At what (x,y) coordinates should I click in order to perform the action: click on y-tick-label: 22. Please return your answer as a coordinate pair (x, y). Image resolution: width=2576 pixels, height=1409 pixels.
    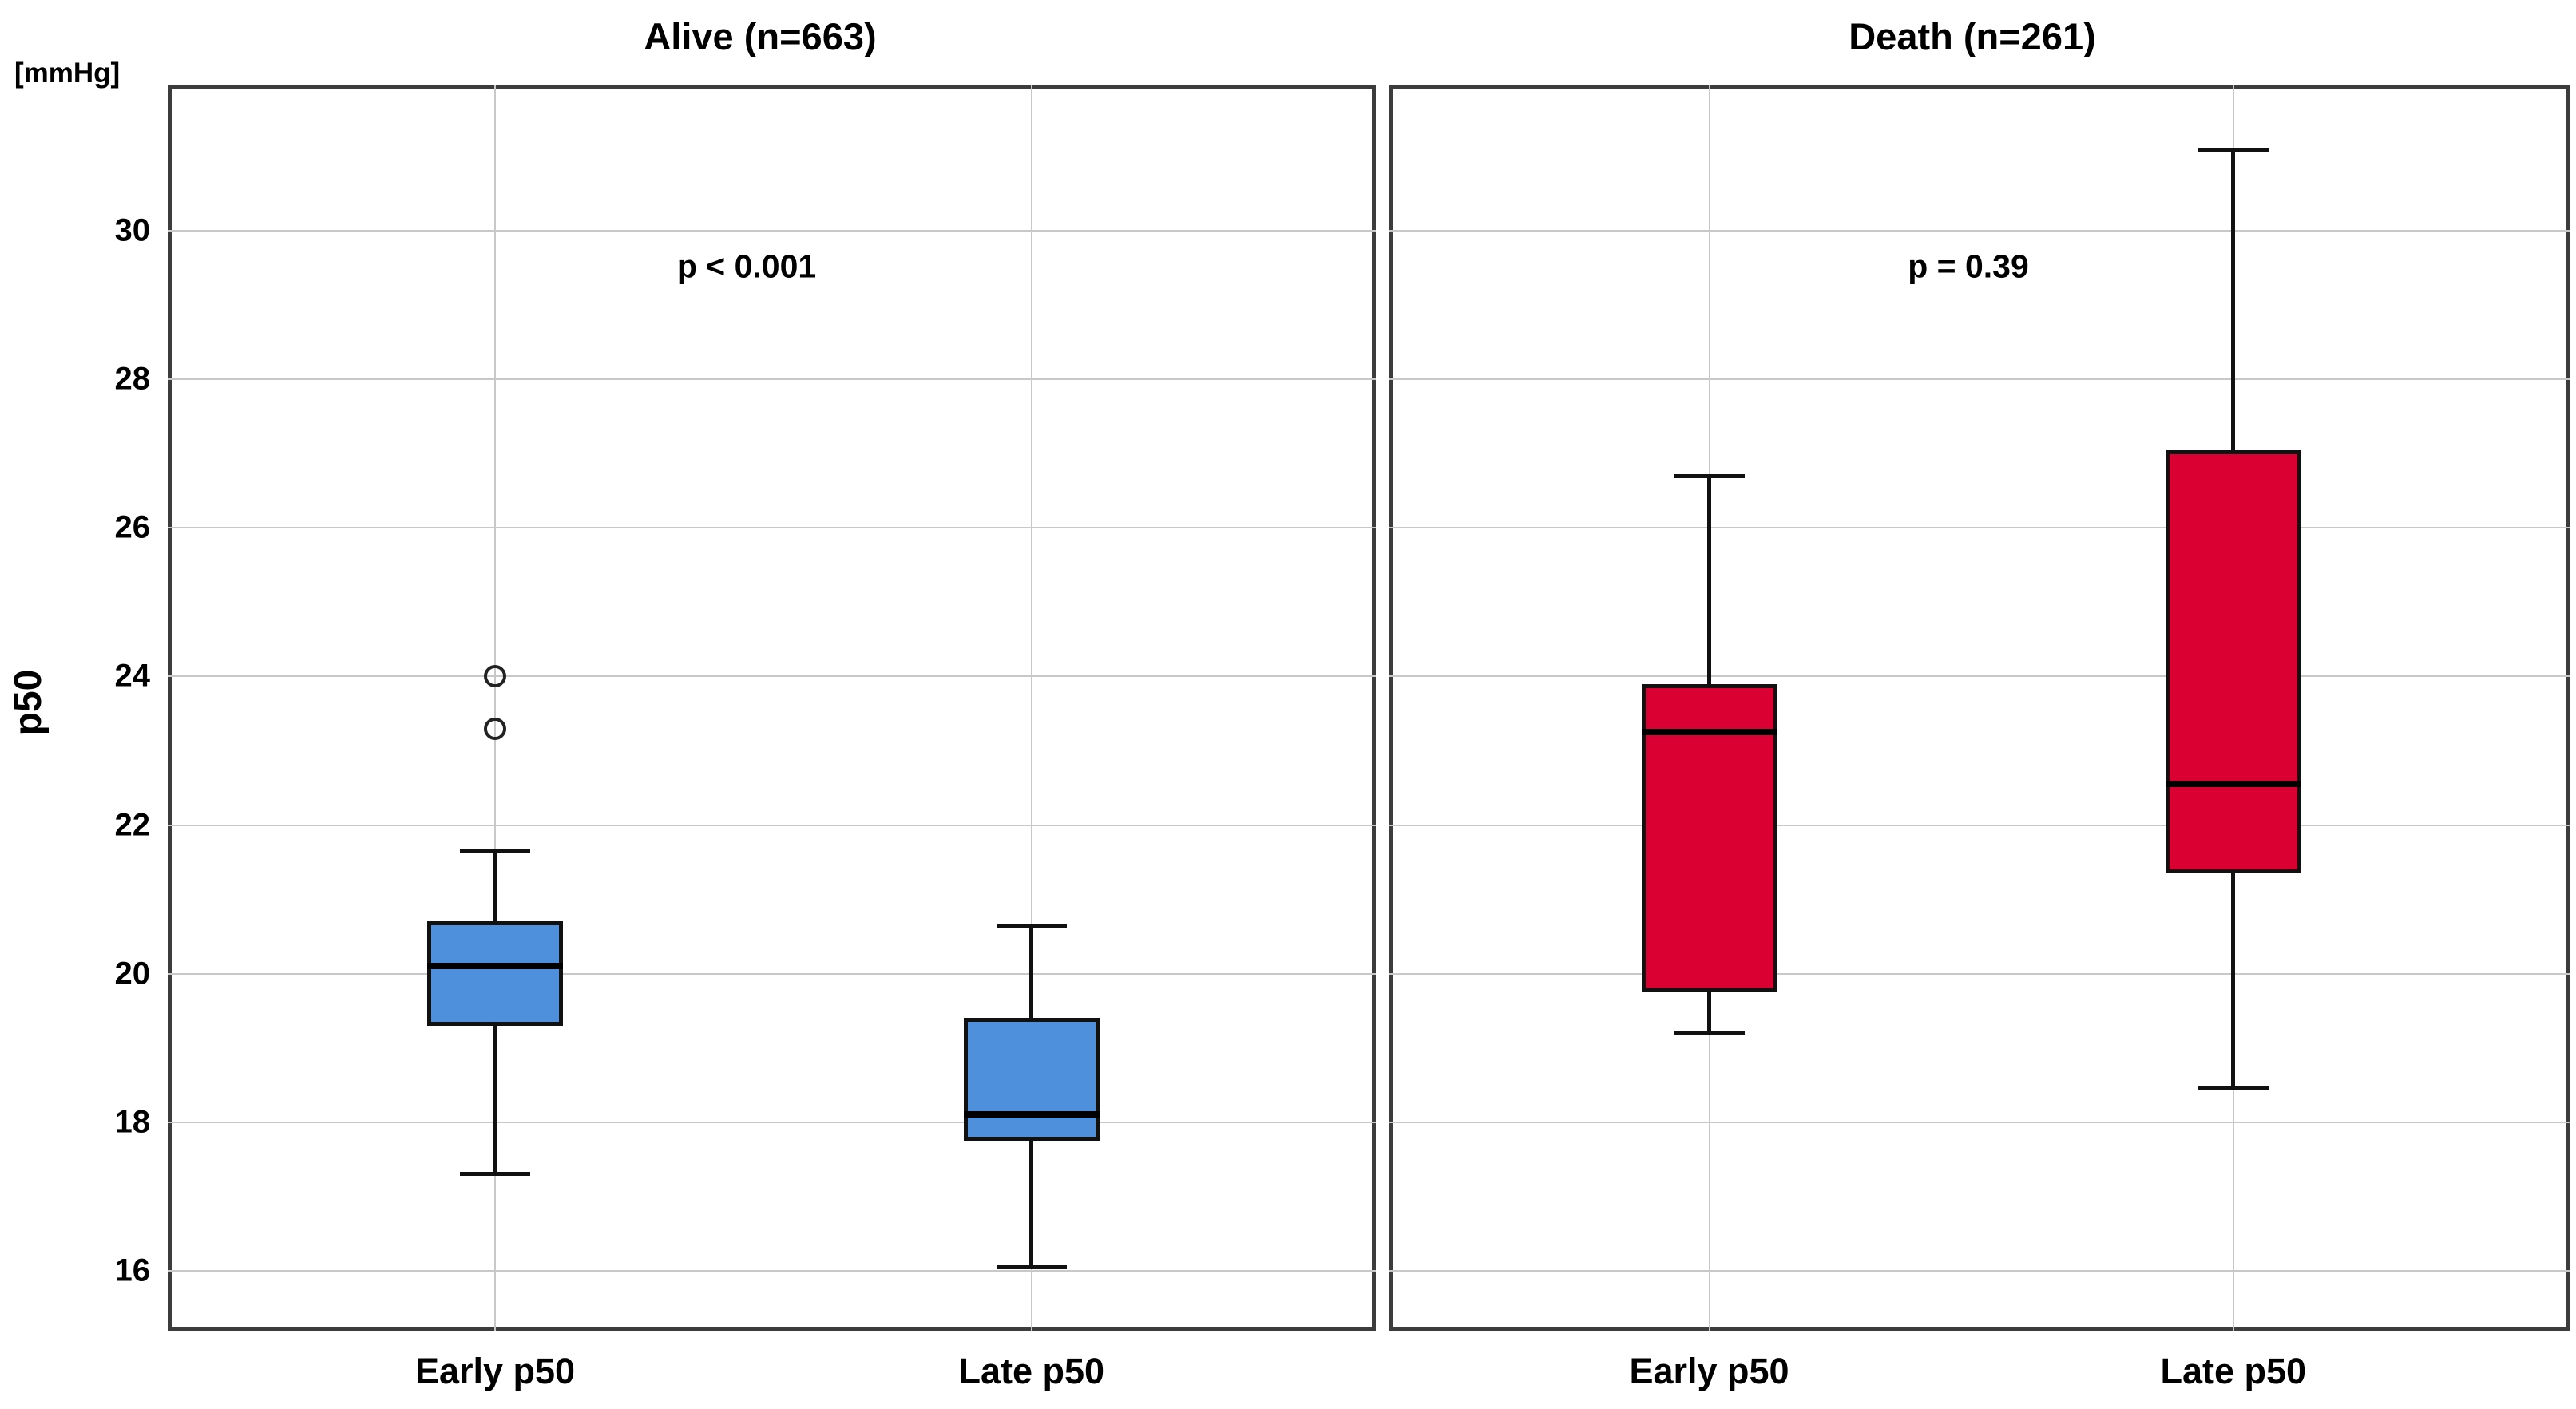
    Looking at the image, I should click on (132, 824).